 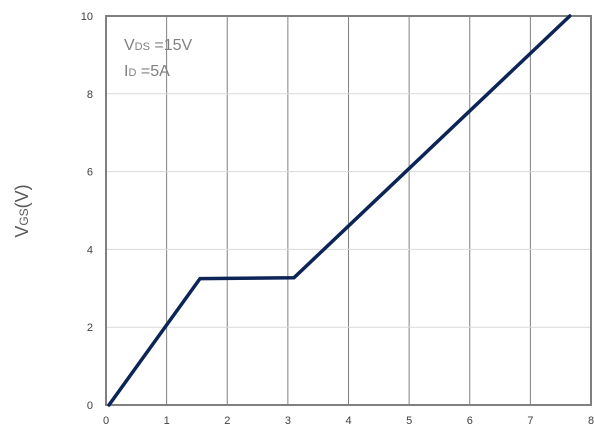 What do you see at coordinates (591, 421) in the screenshot?
I see `x-tick-label: 8` at bounding box center [591, 421].